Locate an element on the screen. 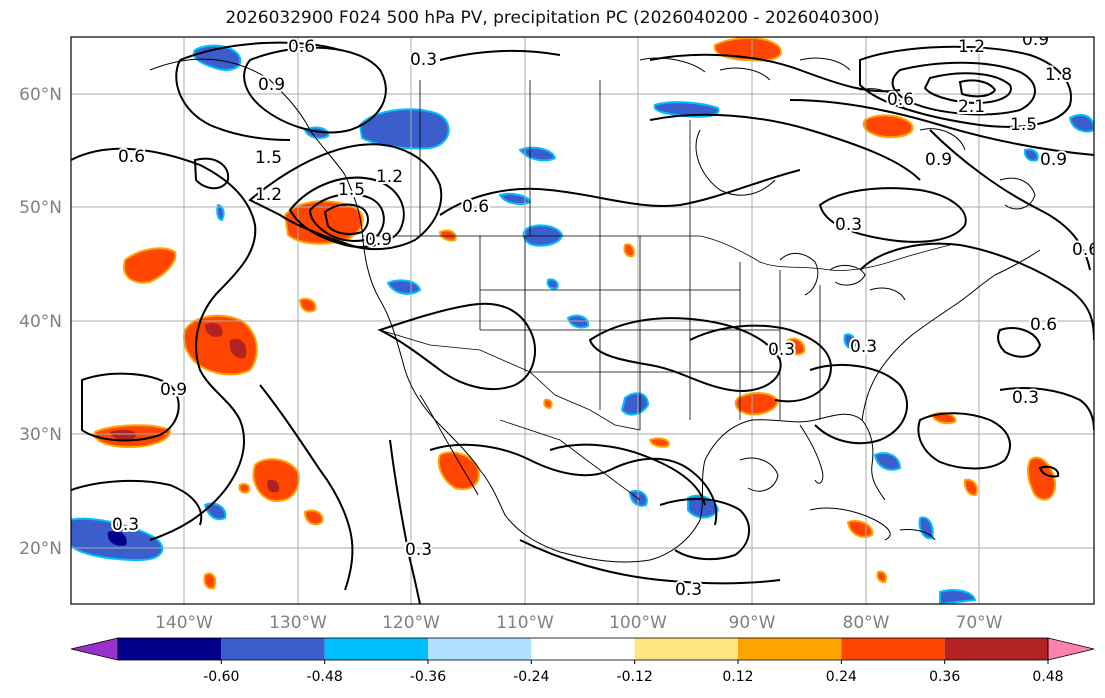 Image resolution: width=1105 pixels, height=698 pixels. lon-label: 90°W is located at coordinates (752, 623).